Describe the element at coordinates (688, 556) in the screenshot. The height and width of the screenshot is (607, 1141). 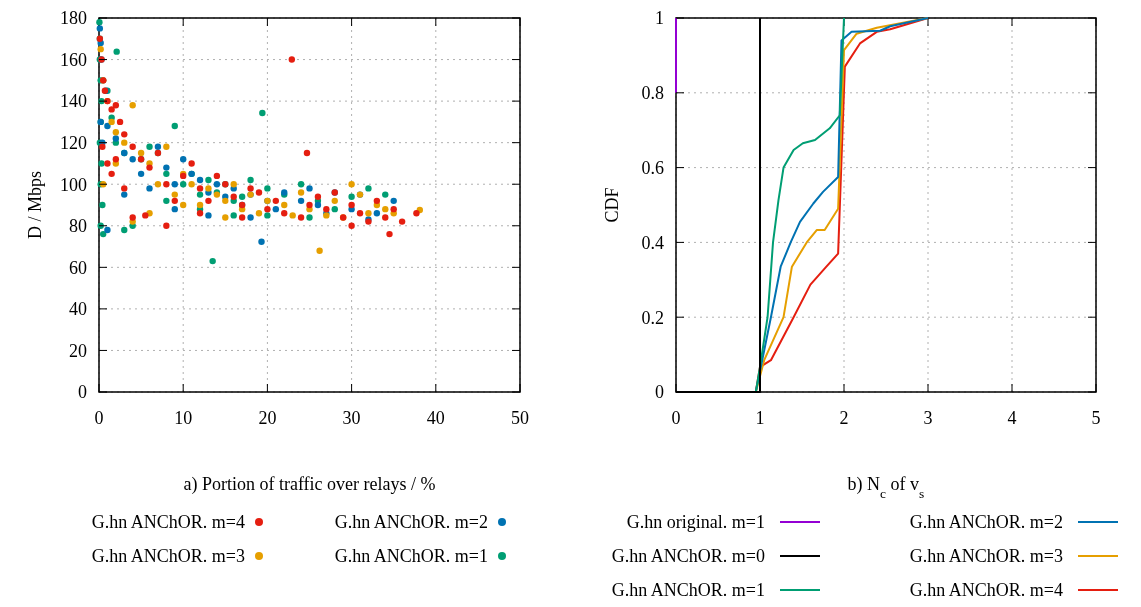
I see `legend-label: G.hn ANChOR. m=0` at that location.